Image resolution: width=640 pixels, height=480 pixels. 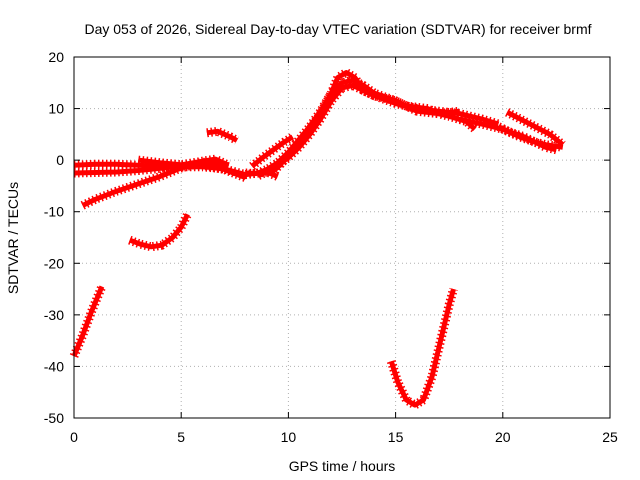 I want to click on x-tick-label: 25, so click(x=610, y=437).